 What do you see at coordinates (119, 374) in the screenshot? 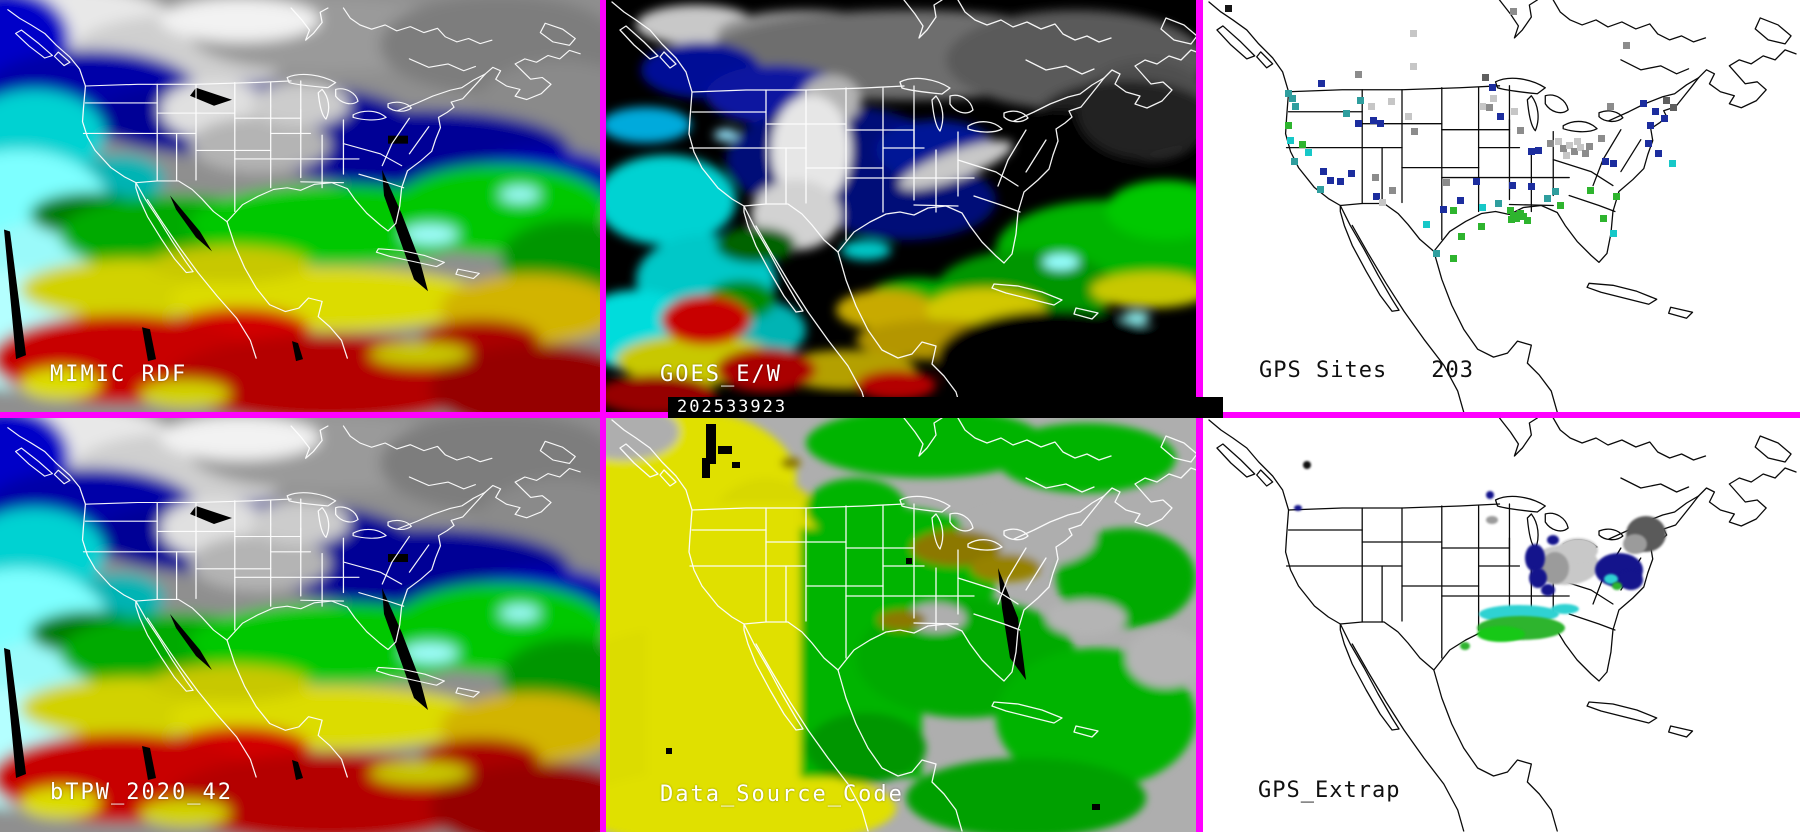
I see `mimic-rdf-label: MIMIC RDF` at bounding box center [119, 374].